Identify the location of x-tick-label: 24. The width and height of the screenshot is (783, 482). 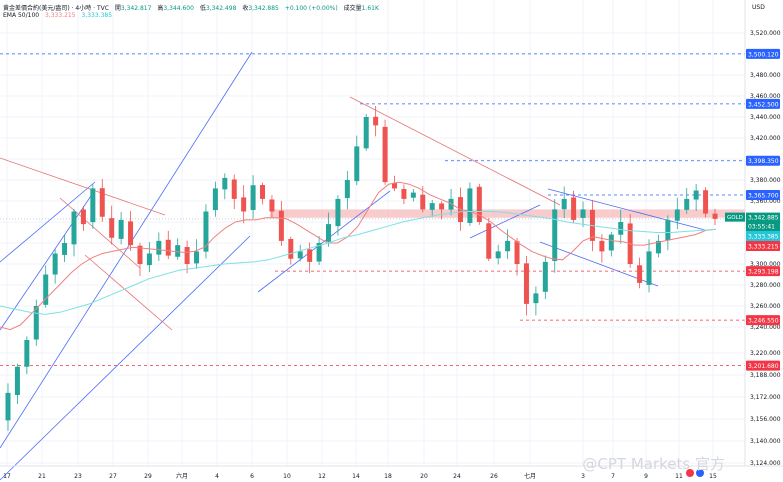
(457, 476).